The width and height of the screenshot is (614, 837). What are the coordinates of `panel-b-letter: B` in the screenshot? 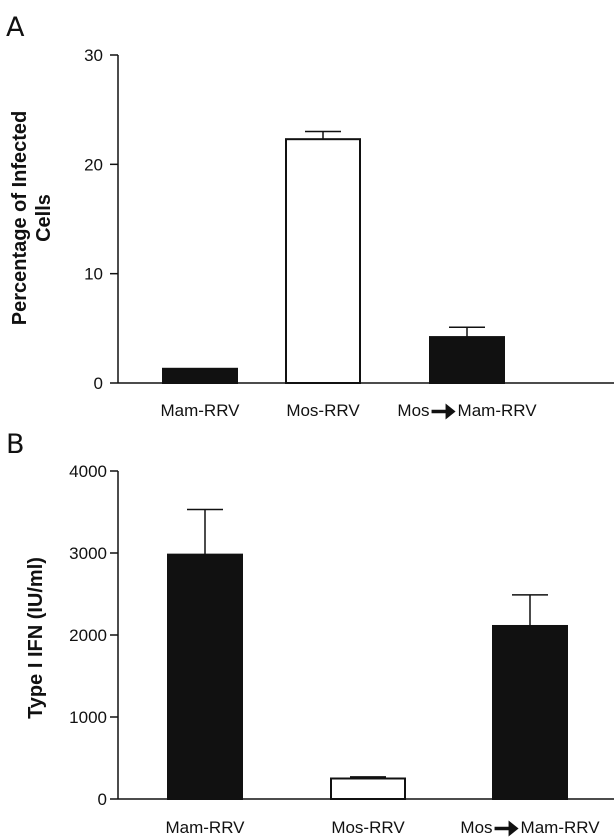 It's located at (15, 444).